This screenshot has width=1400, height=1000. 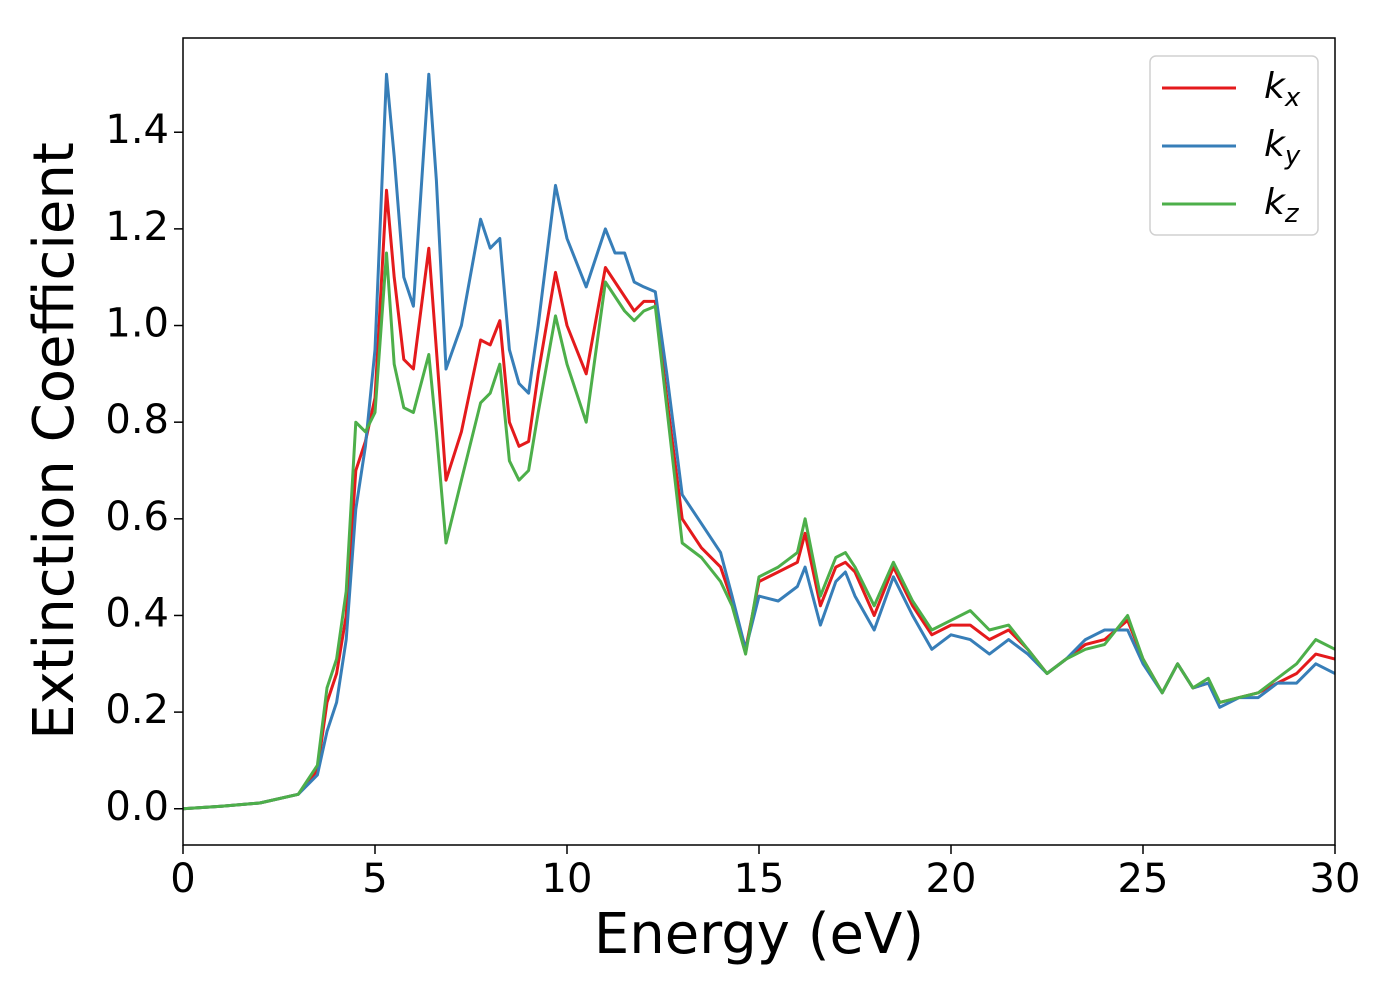 What do you see at coordinates (1282, 205) in the screenshot?
I see `legend-label: kz` at bounding box center [1282, 205].